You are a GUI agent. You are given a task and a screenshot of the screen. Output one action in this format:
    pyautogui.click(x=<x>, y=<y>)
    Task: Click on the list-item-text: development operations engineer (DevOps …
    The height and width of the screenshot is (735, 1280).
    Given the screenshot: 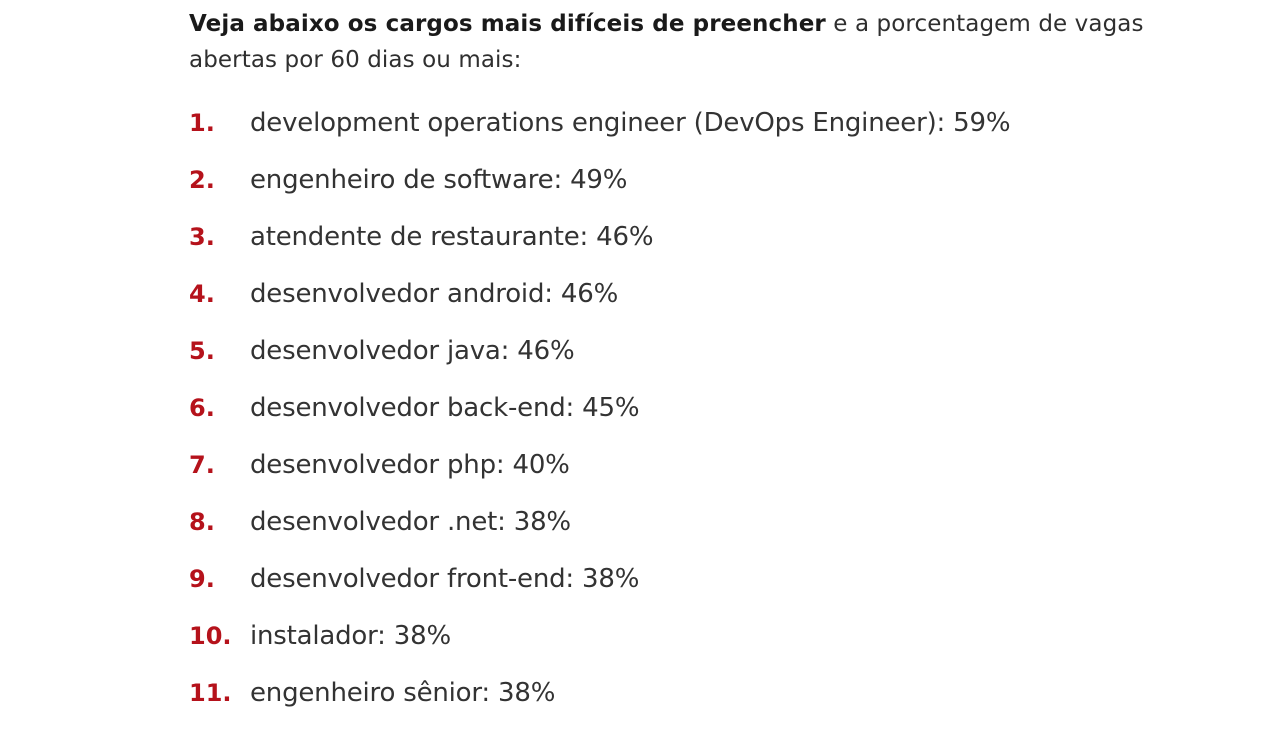 What is the action you would take?
    pyautogui.click(x=630, y=123)
    